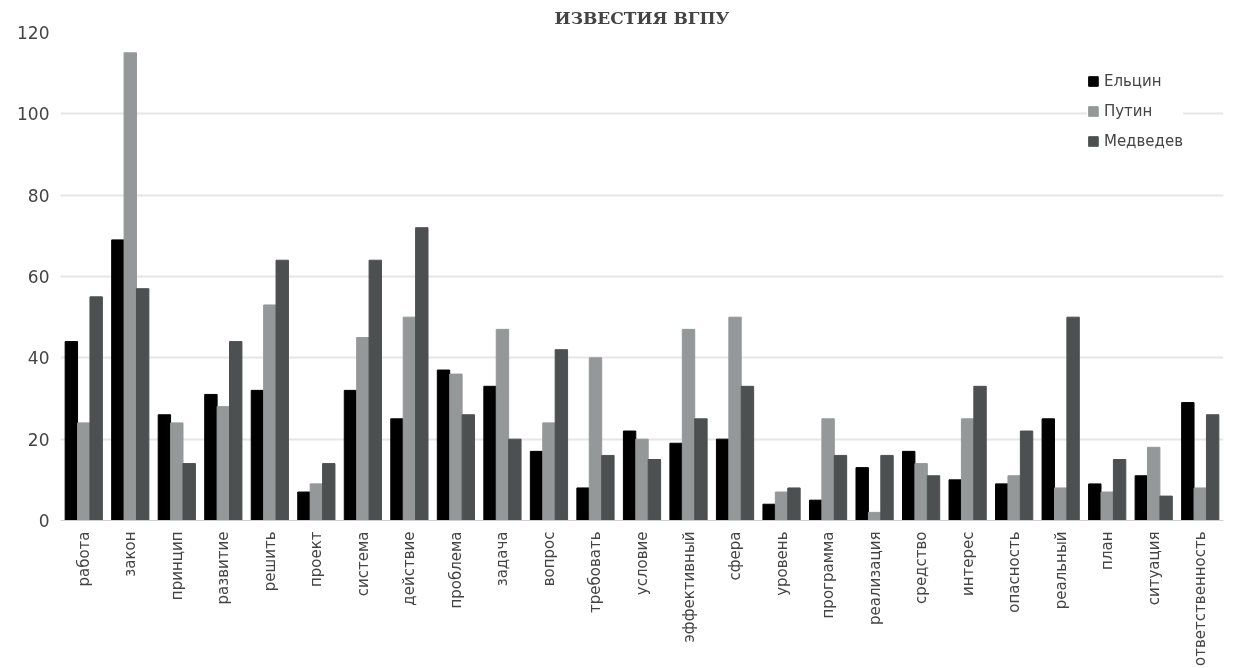  I want to click on x-tick-label: реальный, so click(1060, 570).